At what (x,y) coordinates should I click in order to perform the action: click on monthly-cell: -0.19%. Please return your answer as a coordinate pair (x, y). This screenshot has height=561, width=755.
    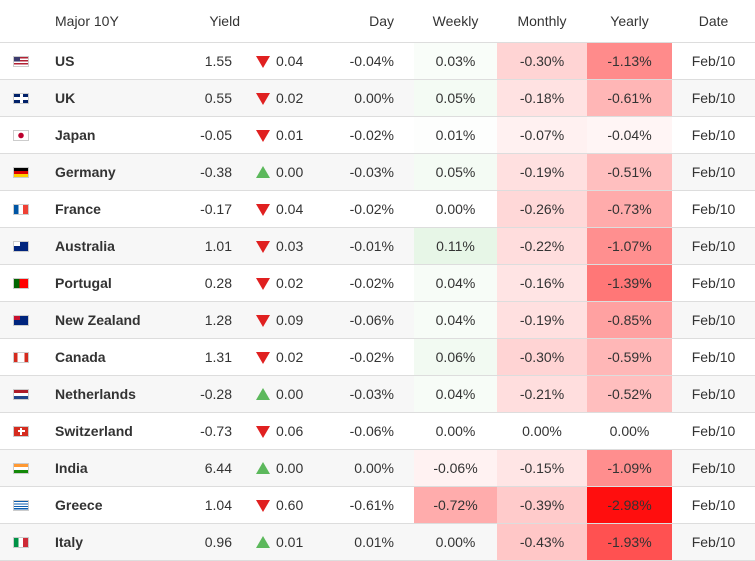
    Looking at the image, I should click on (542, 320).